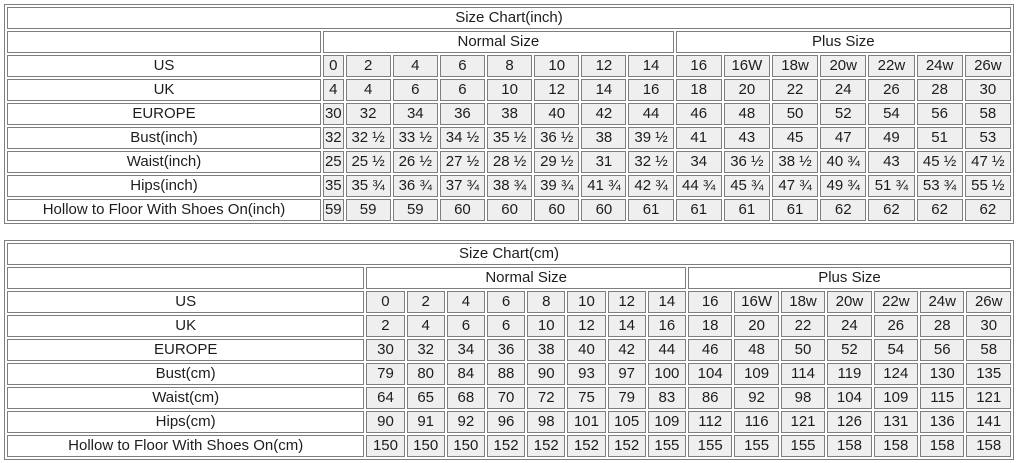  I want to click on data-cell: 47, so click(843, 138).